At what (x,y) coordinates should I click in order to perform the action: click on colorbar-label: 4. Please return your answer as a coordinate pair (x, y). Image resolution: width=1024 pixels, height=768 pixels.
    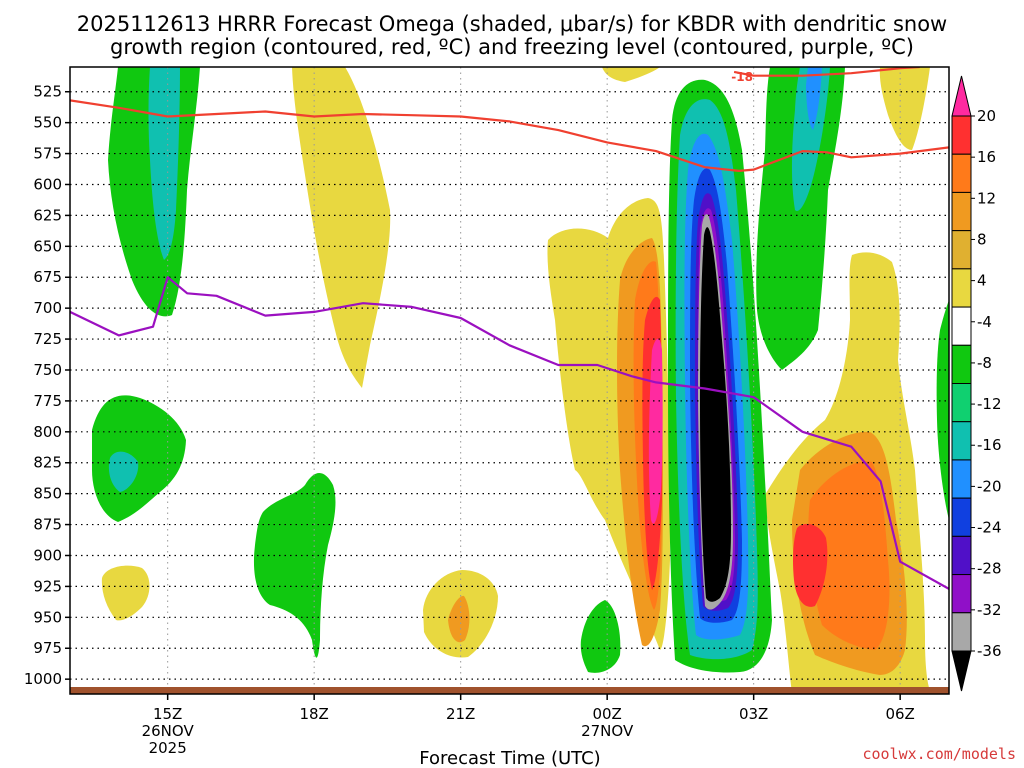
    Looking at the image, I should click on (982, 281).